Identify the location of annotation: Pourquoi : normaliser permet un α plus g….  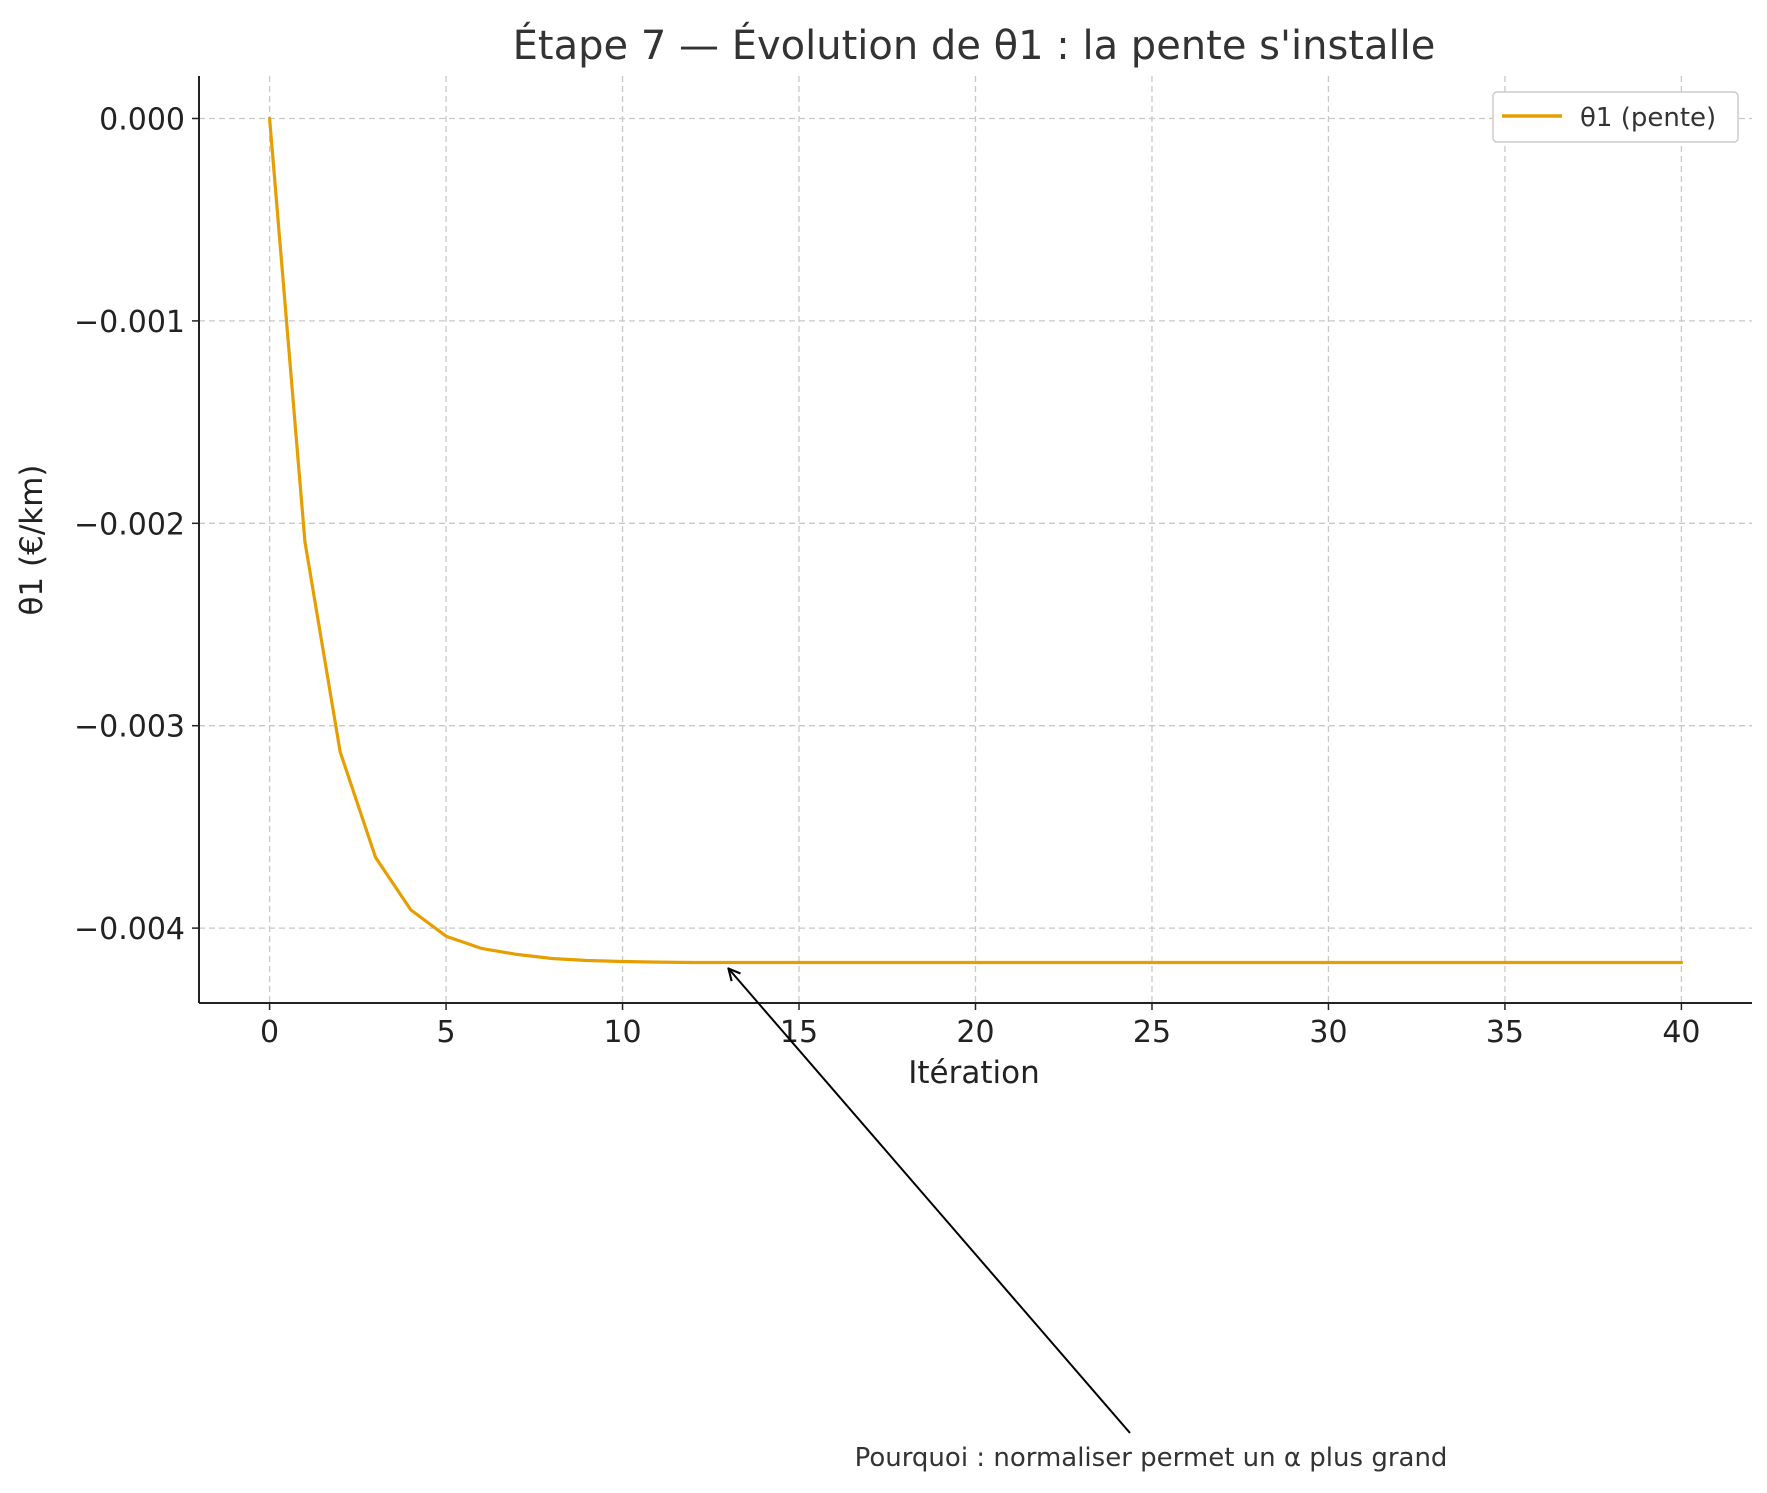
(1087, 1221).